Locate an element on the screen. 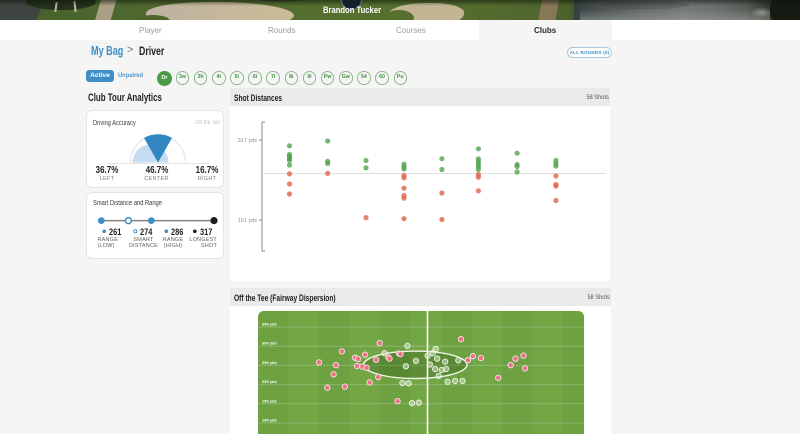  svg-text: 300 yds is located at coordinates (269, 343).